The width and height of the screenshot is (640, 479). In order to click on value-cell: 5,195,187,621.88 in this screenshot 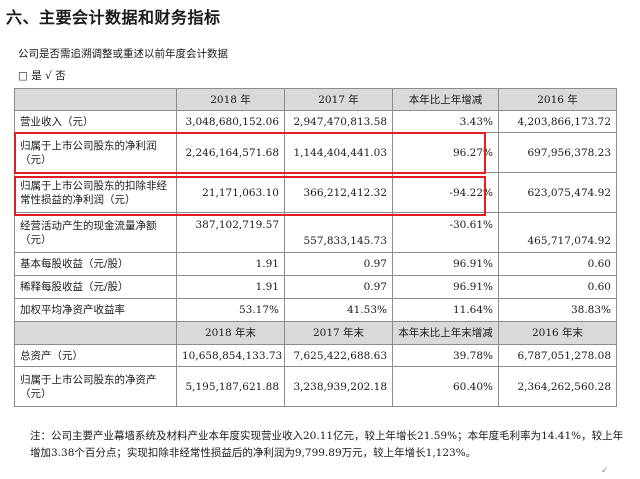, I will do `click(230, 386)`.